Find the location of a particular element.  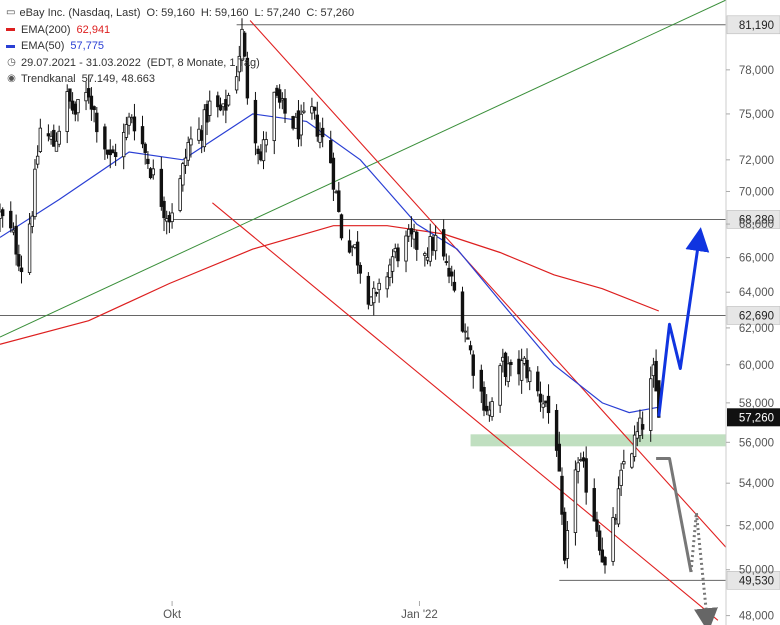

y-tick-label: 72,000 is located at coordinates (756, 161).